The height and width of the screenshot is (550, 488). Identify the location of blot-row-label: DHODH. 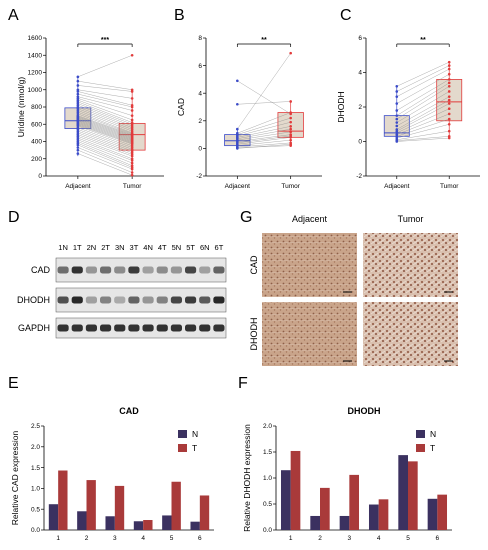
(33, 300).